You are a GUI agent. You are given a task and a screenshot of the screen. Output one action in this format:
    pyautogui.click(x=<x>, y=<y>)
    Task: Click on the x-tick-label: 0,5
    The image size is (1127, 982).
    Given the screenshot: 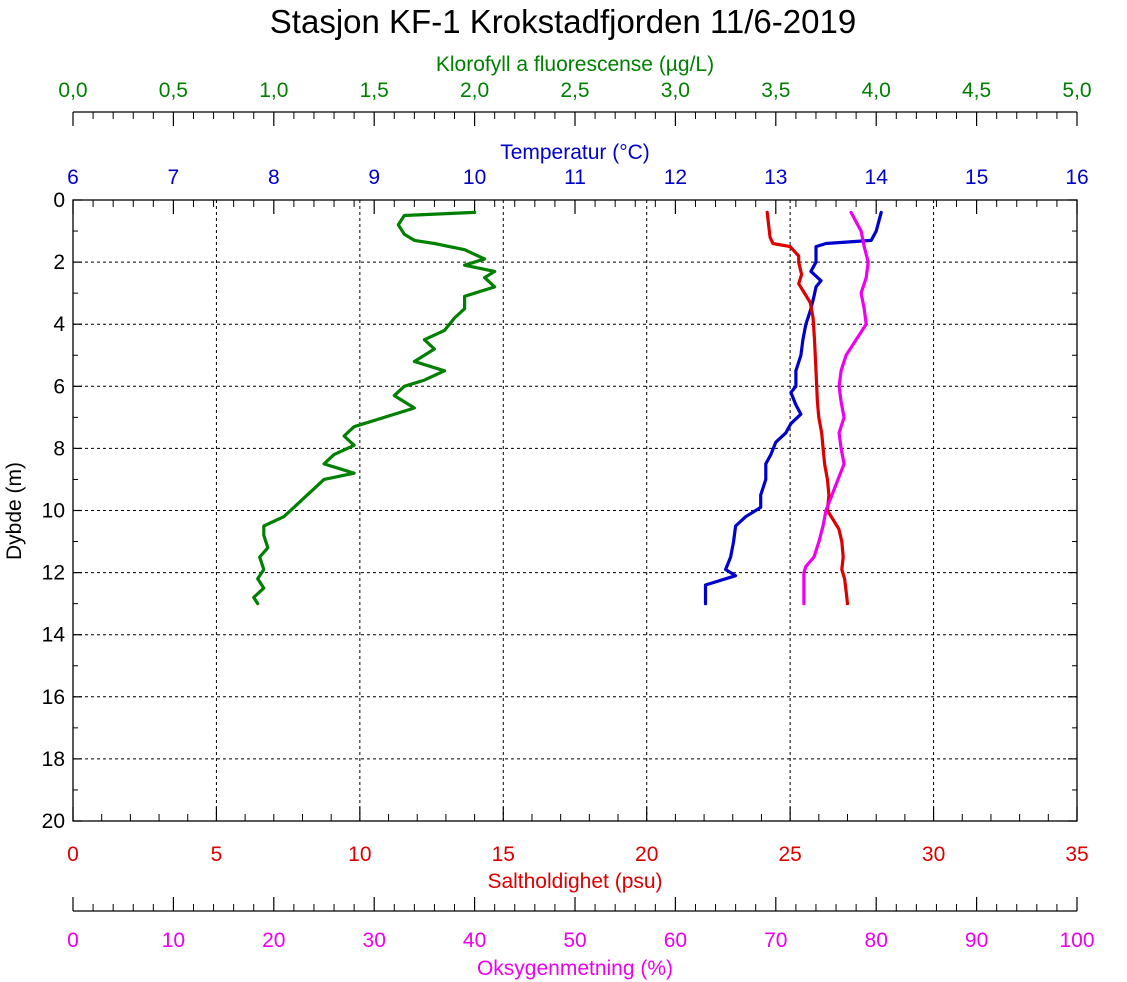 What is the action you would take?
    pyautogui.click(x=173, y=90)
    